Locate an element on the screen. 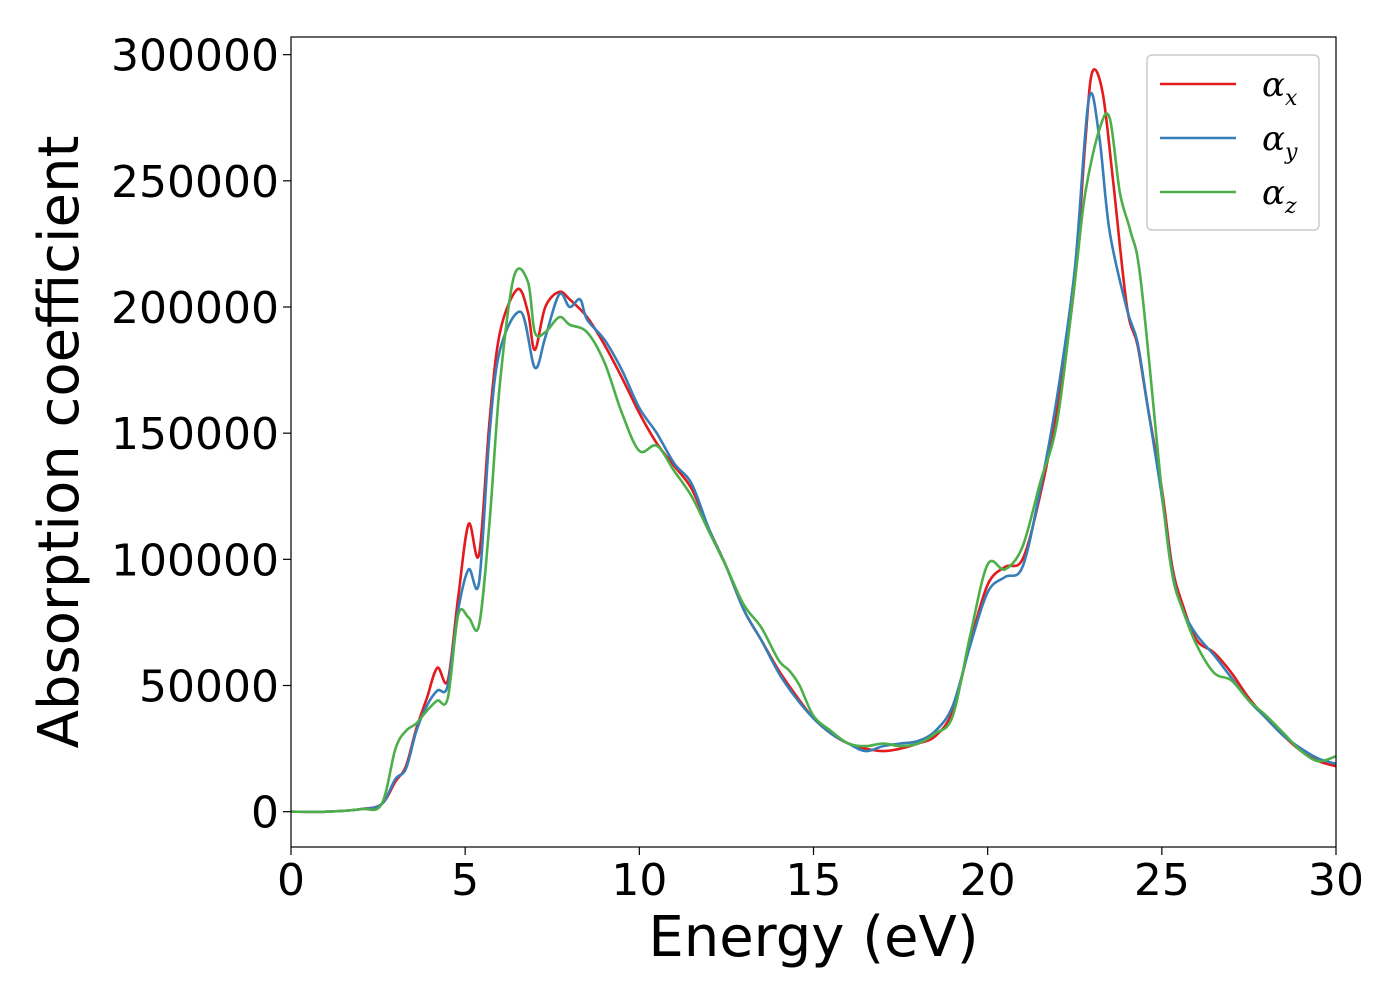  y-axis-label: Absorption coefficient is located at coordinates (59, 442).